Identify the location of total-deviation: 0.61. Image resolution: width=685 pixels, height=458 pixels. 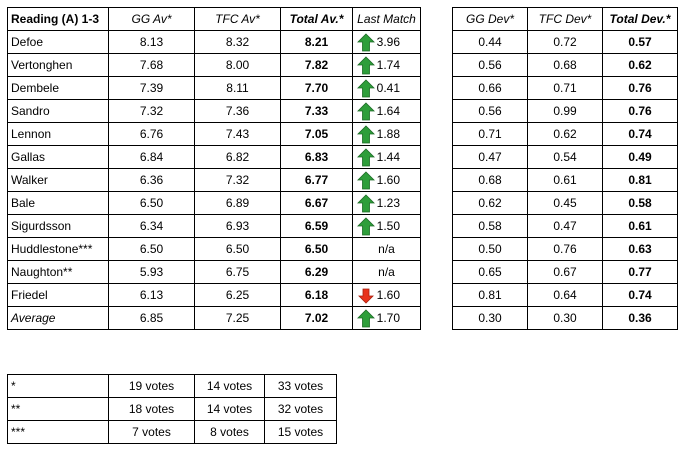
(640, 226).